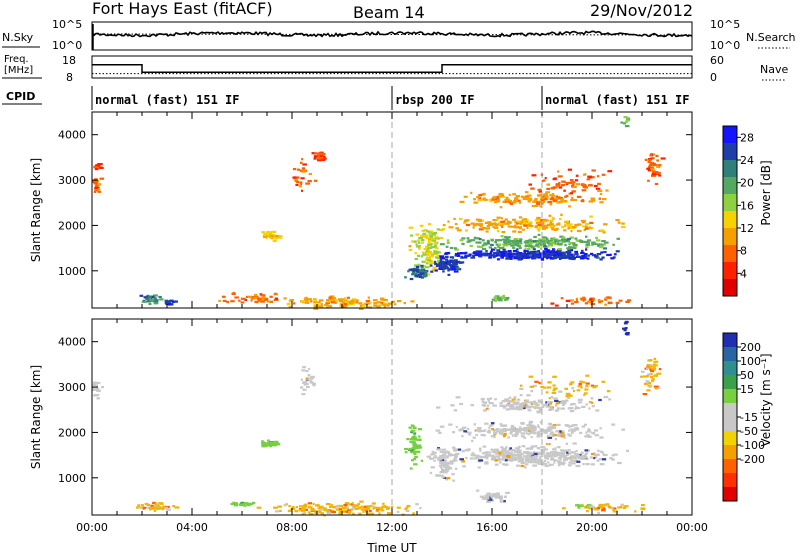  What do you see at coordinates (743, 273) in the screenshot?
I see `colorbar-tick-label: 4` at bounding box center [743, 273].